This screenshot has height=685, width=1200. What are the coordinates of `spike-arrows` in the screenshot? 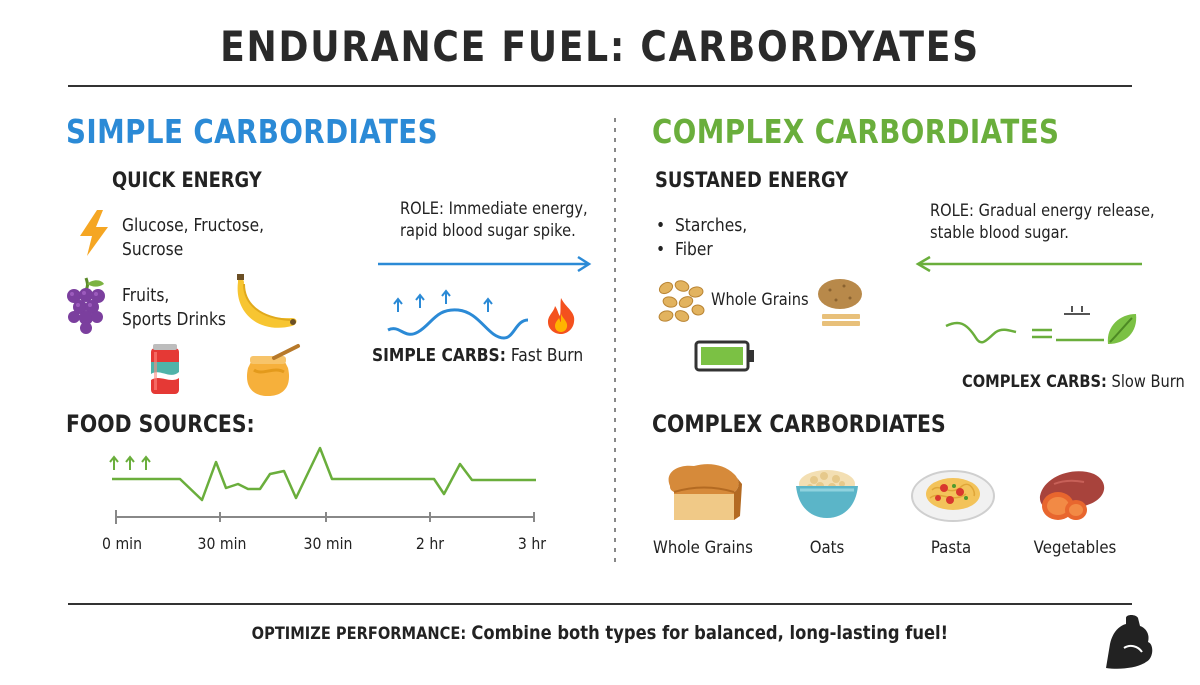 It's located at (130, 462).